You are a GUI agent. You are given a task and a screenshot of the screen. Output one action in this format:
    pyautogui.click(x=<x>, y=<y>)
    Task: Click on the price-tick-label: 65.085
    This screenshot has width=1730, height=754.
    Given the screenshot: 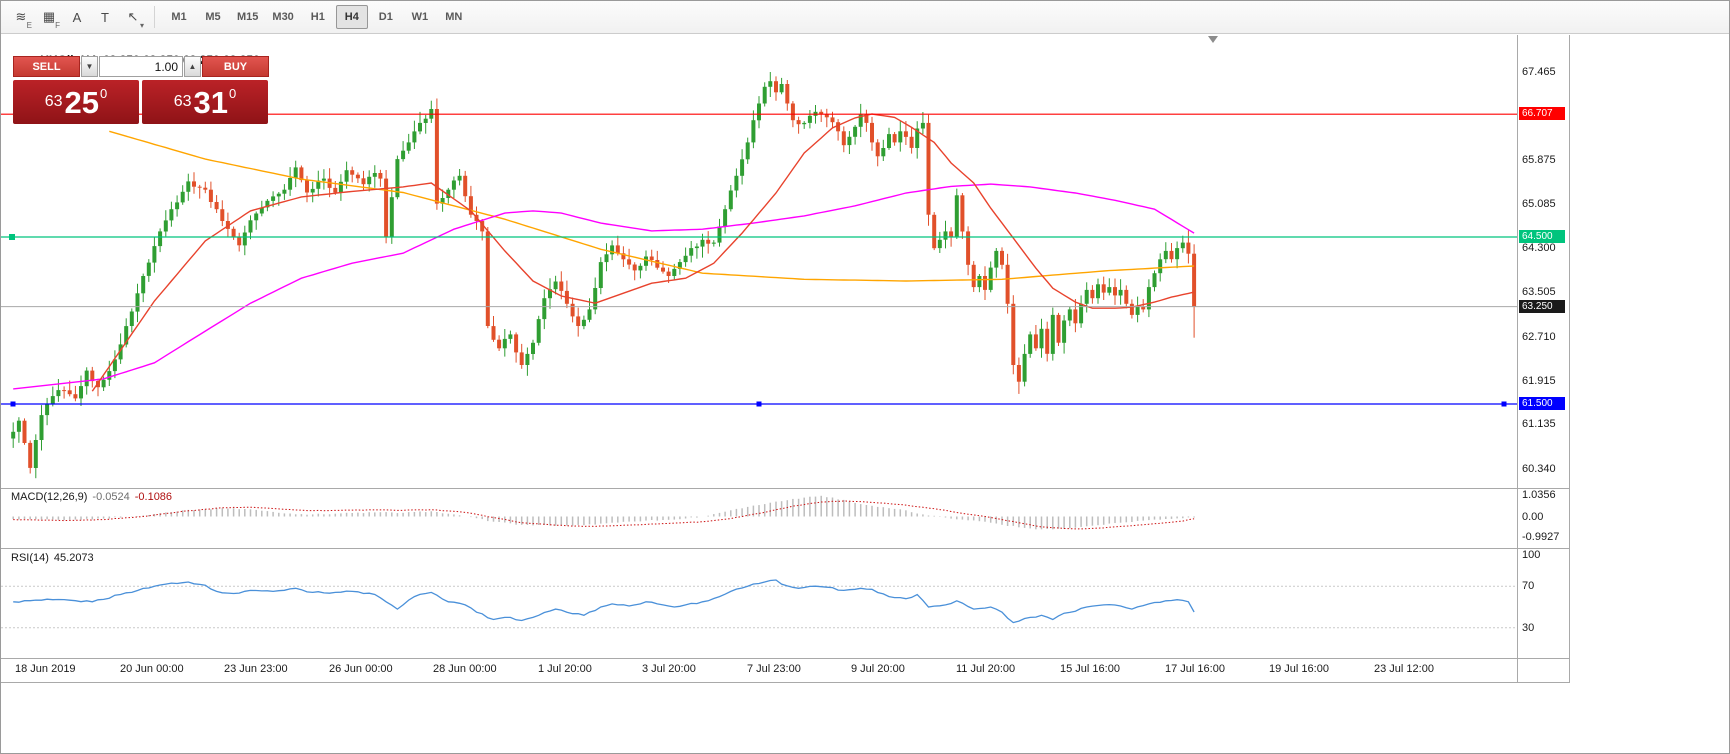 What is the action you would take?
    pyautogui.click(x=1539, y=204)
    